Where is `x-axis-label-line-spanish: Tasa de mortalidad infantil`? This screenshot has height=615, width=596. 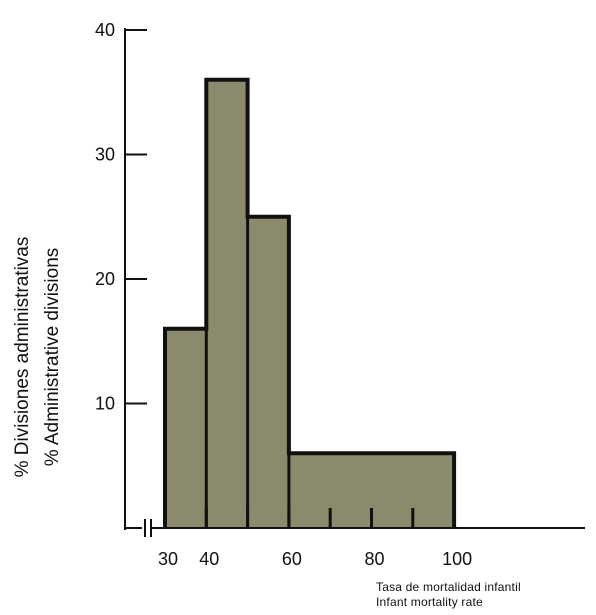
x-axis-label-line-spanish: Tasa de mortalidad infantil is located at coordinates (448, 587).